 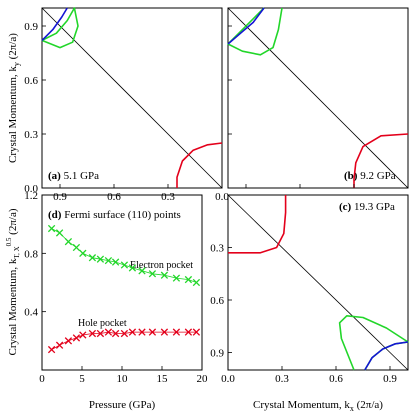 What do you see at coordinates (217, 301) in the screenshot?
I see `panel-c-ytick-label: 0.6` at bounding box center [217, 301].